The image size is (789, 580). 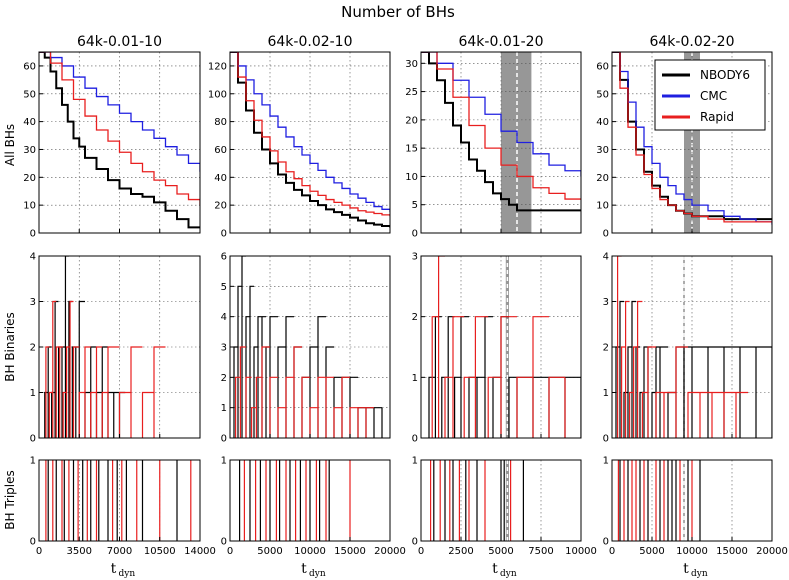 I want to click on panel-1-1: 0 1 2 3 4 5 6, so click(x=306, y=348).